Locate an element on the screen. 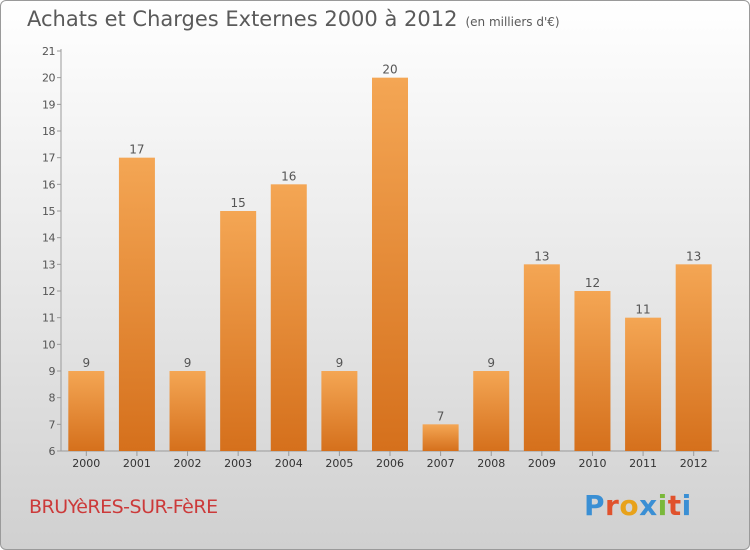 The height and width of the screenshot is (550, 750). data-label: 12 is located at coordinates (592, 283).